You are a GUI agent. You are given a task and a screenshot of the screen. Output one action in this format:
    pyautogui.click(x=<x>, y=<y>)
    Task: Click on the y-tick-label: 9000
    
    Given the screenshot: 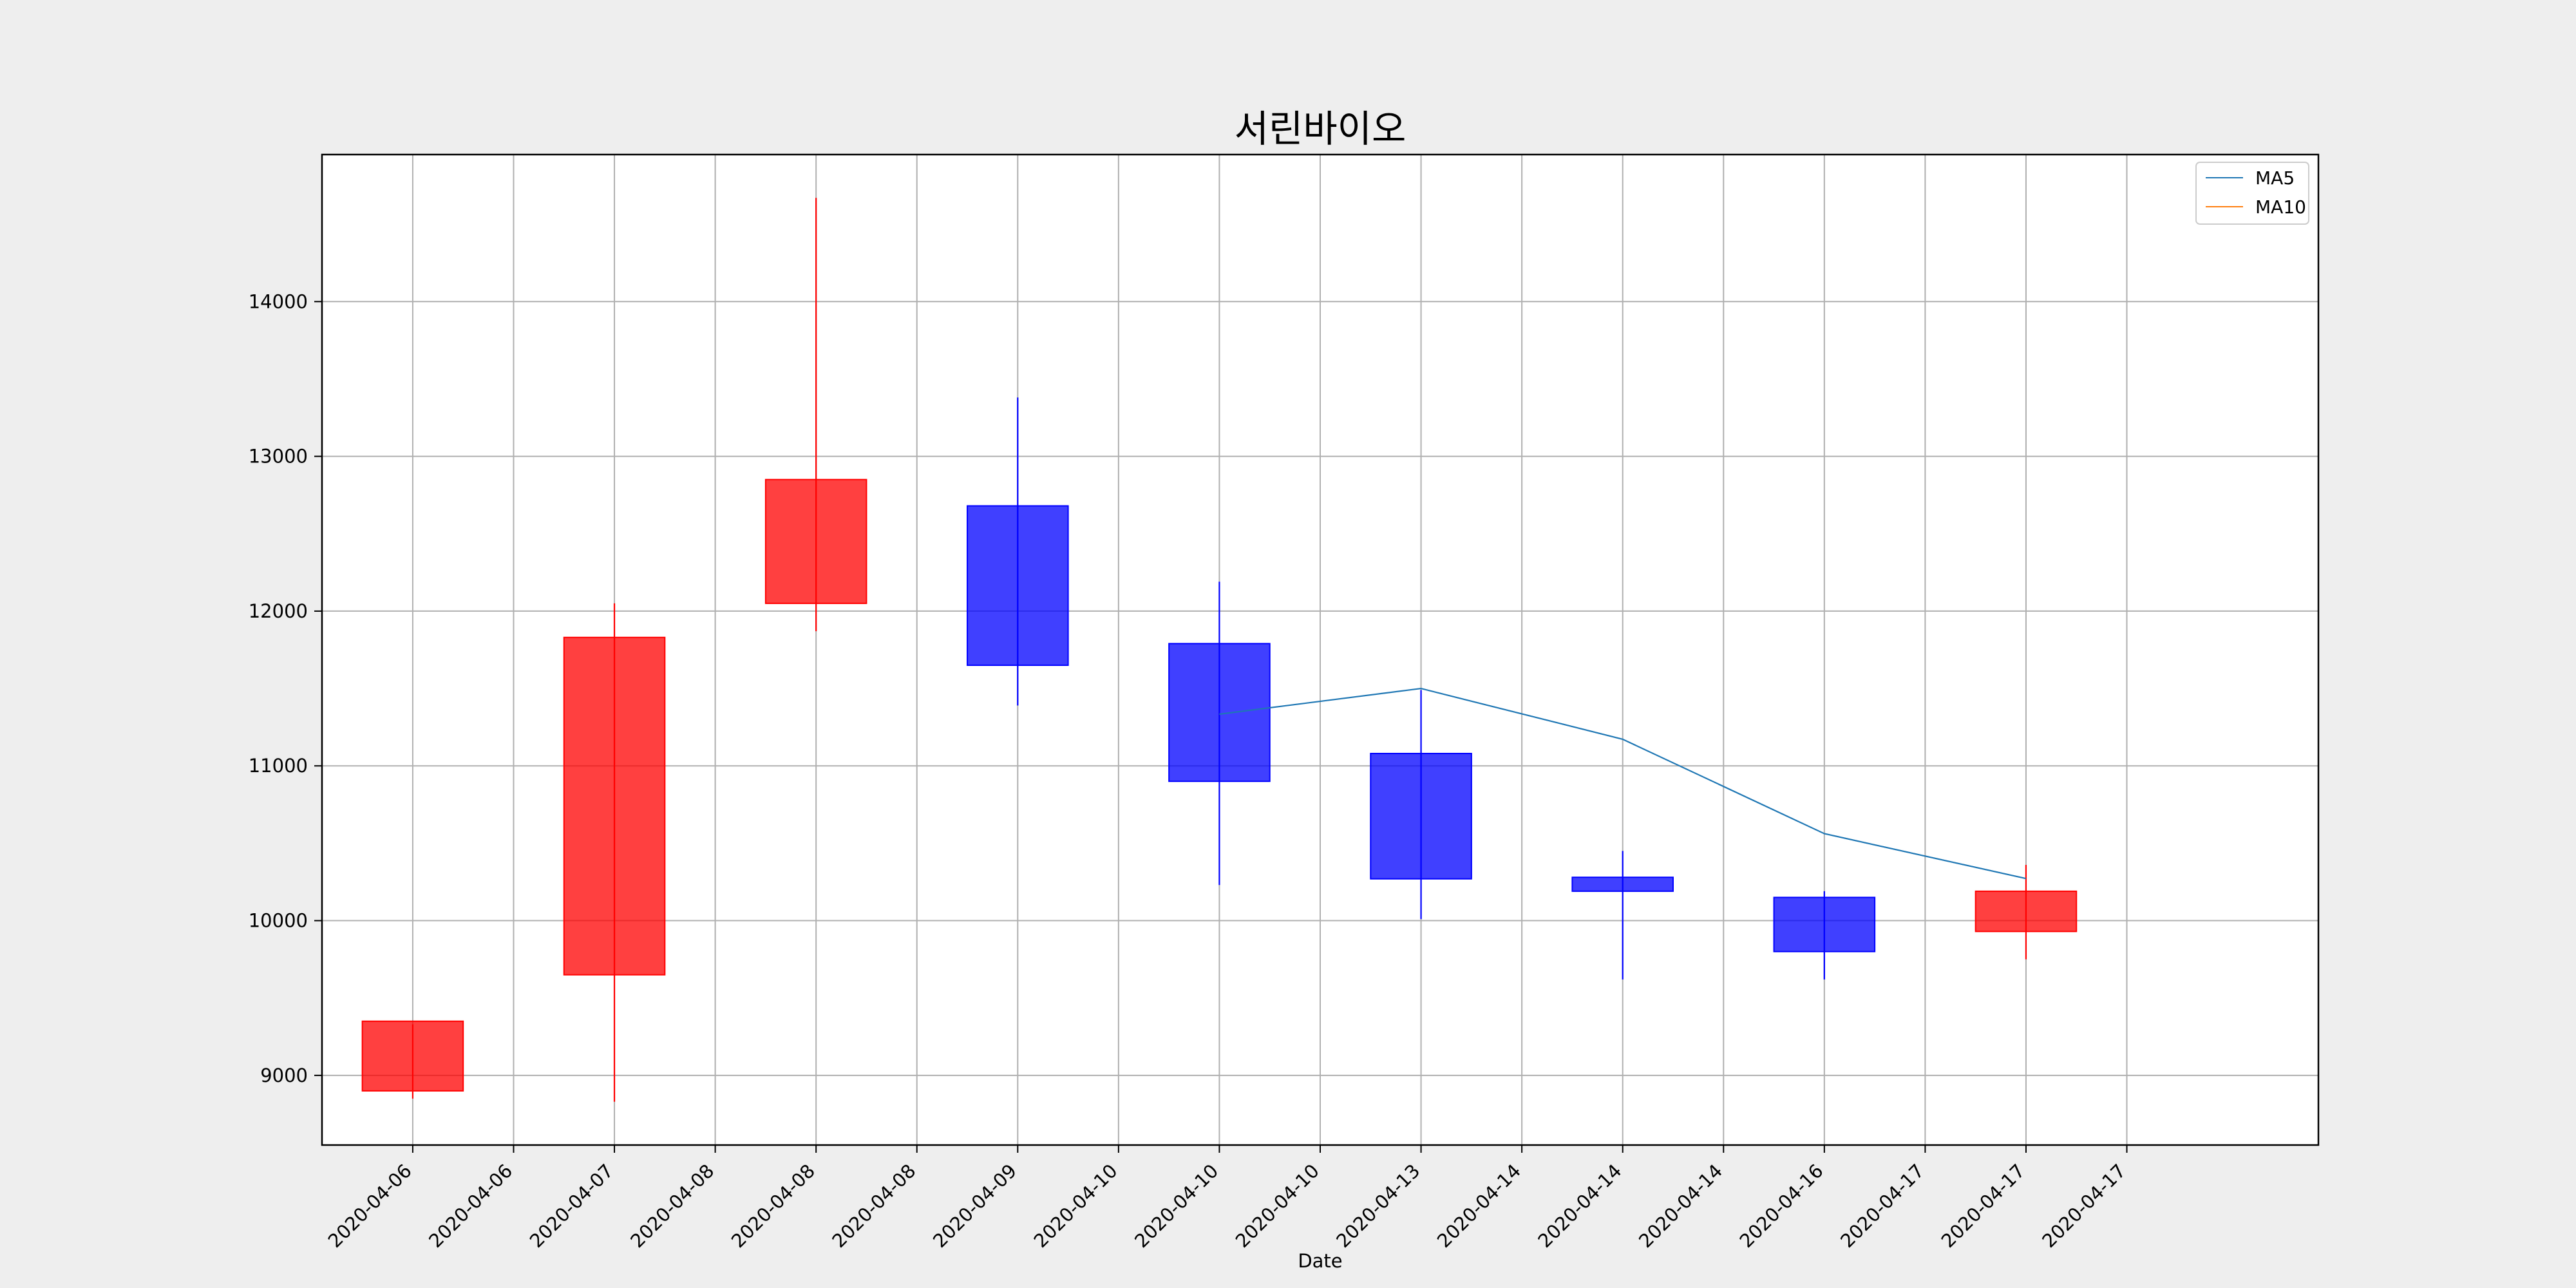 What is the action you would take?
    pyautogui.click(x=284, y=1075)
    